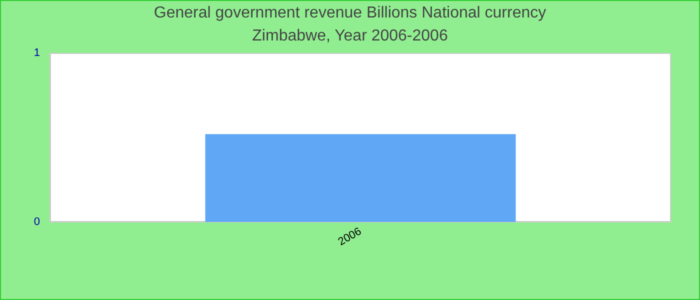  What do you see at coordinates (350, 237) in the screenshot?
I see `x-tick-label: 2006` at bounding box center [350, 237].